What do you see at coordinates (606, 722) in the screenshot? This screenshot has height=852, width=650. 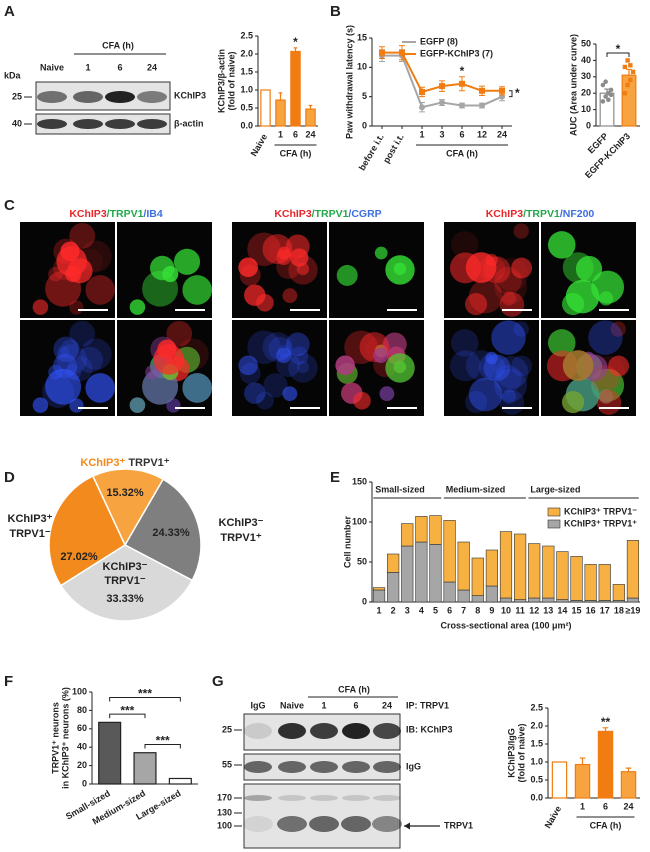 I see `significance: **` at bounding box center [606, 722].